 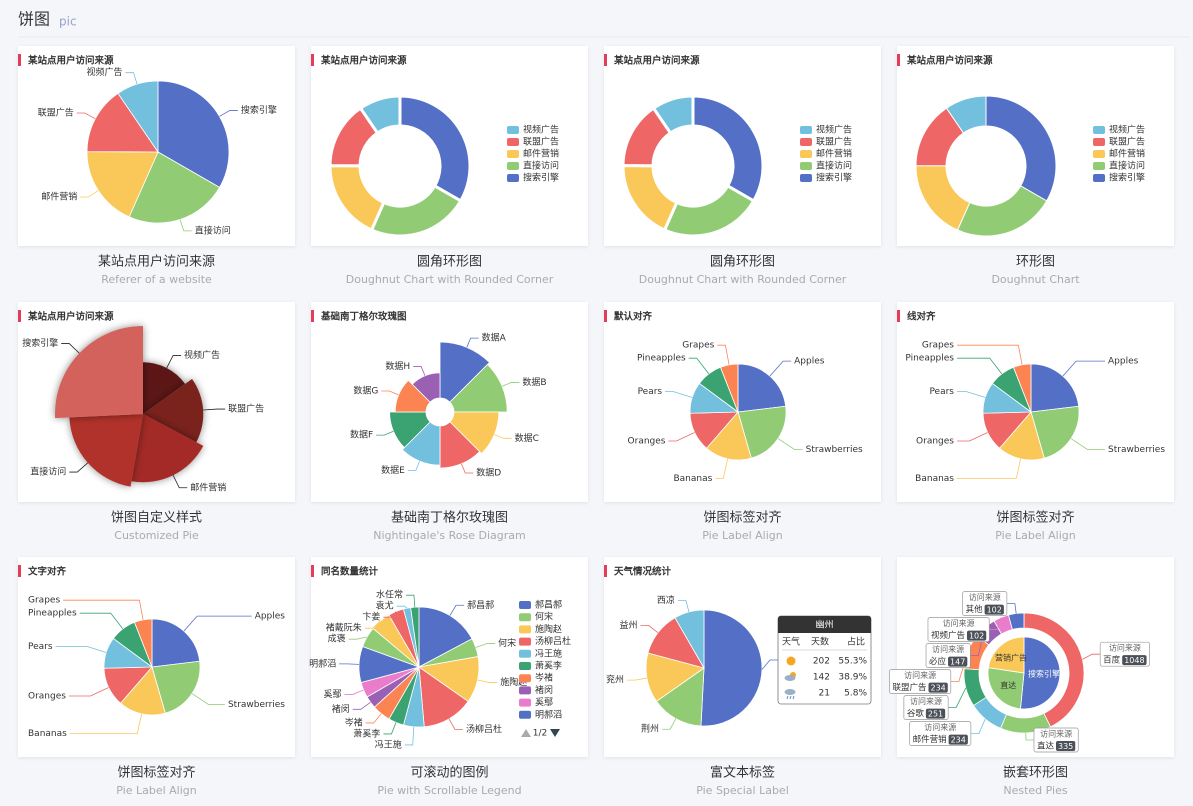 I want to click on rose-slice, so click(x=421, y=443).